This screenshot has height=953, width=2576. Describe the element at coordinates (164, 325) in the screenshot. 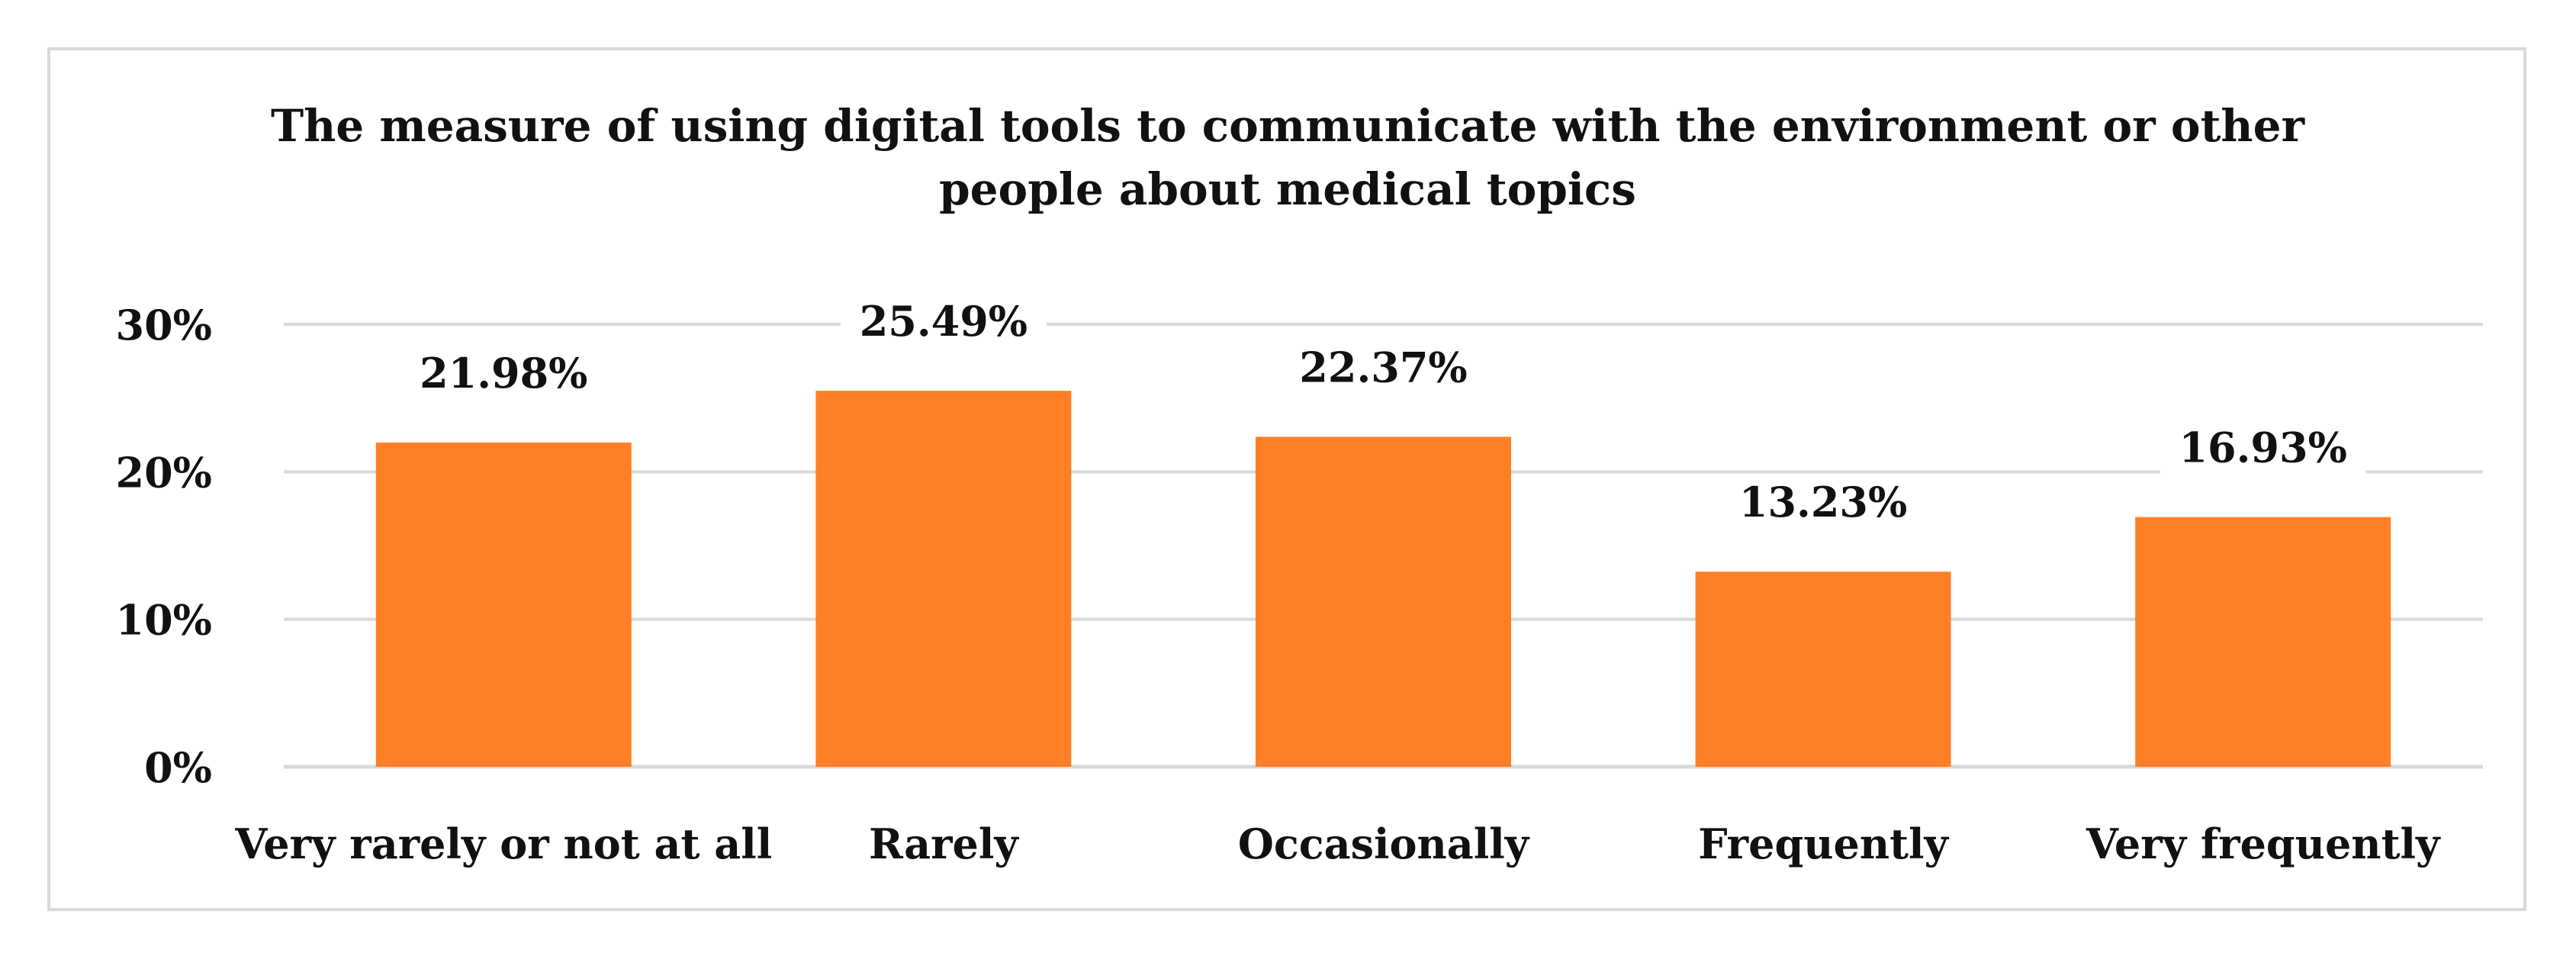

I see `y-tick-label: 30%` at that location.